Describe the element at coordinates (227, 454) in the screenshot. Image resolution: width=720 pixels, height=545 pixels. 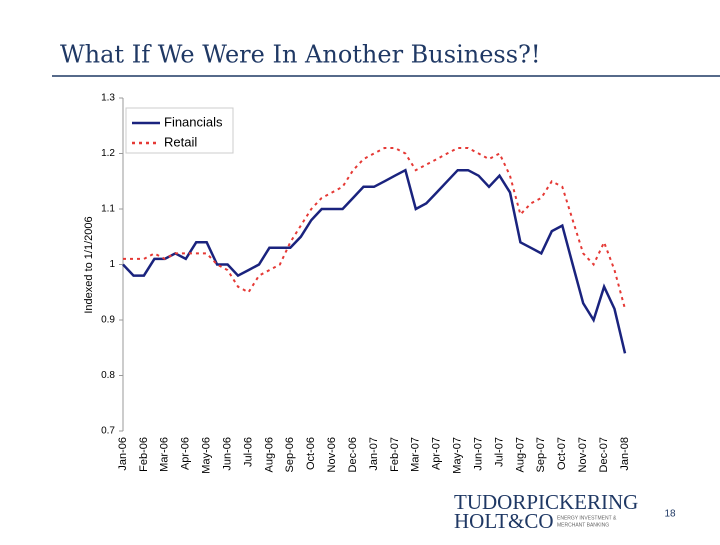
I see `x-tick-label: Jun-06` at that location.